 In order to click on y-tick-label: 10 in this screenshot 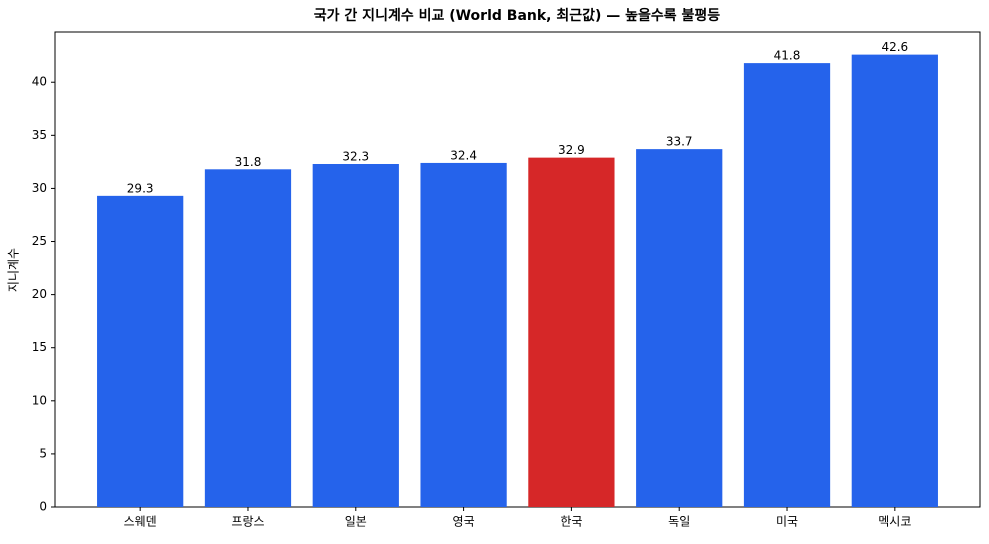, I will do `click(39, 400)`.